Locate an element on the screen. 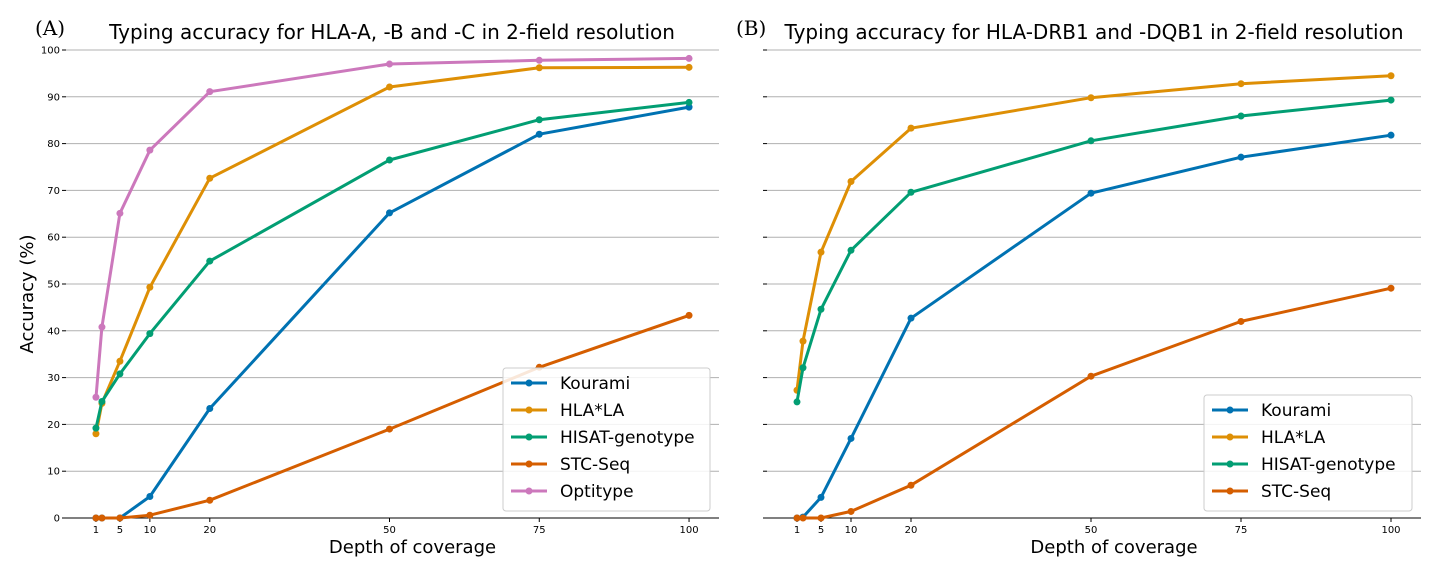  y-tick-label: 30 is located at coordinates (53, 378).